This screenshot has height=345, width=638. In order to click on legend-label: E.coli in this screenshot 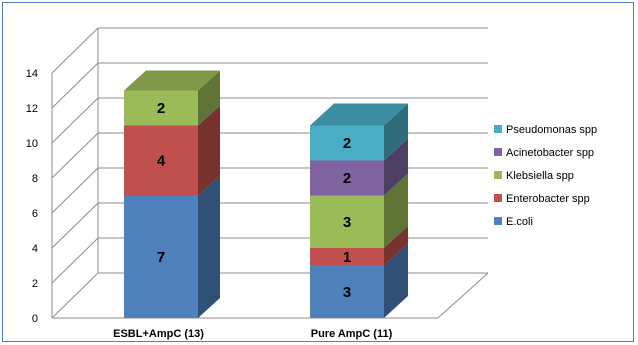, I will do `click(519, 222)`.